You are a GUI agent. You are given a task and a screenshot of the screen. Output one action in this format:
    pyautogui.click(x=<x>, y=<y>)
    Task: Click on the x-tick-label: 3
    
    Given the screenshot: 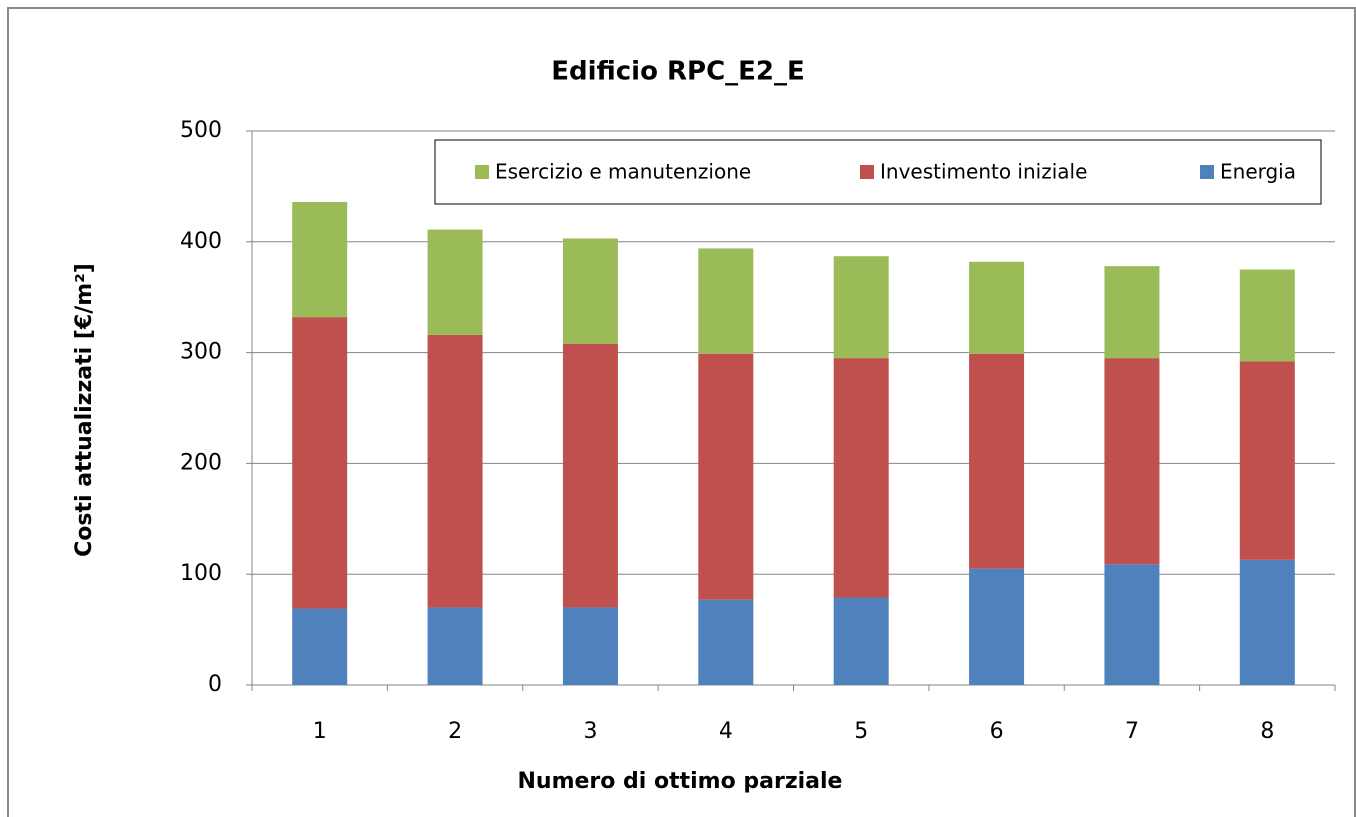 What is the action you would take?
    pyautogui.click(x=590, y=731)
    